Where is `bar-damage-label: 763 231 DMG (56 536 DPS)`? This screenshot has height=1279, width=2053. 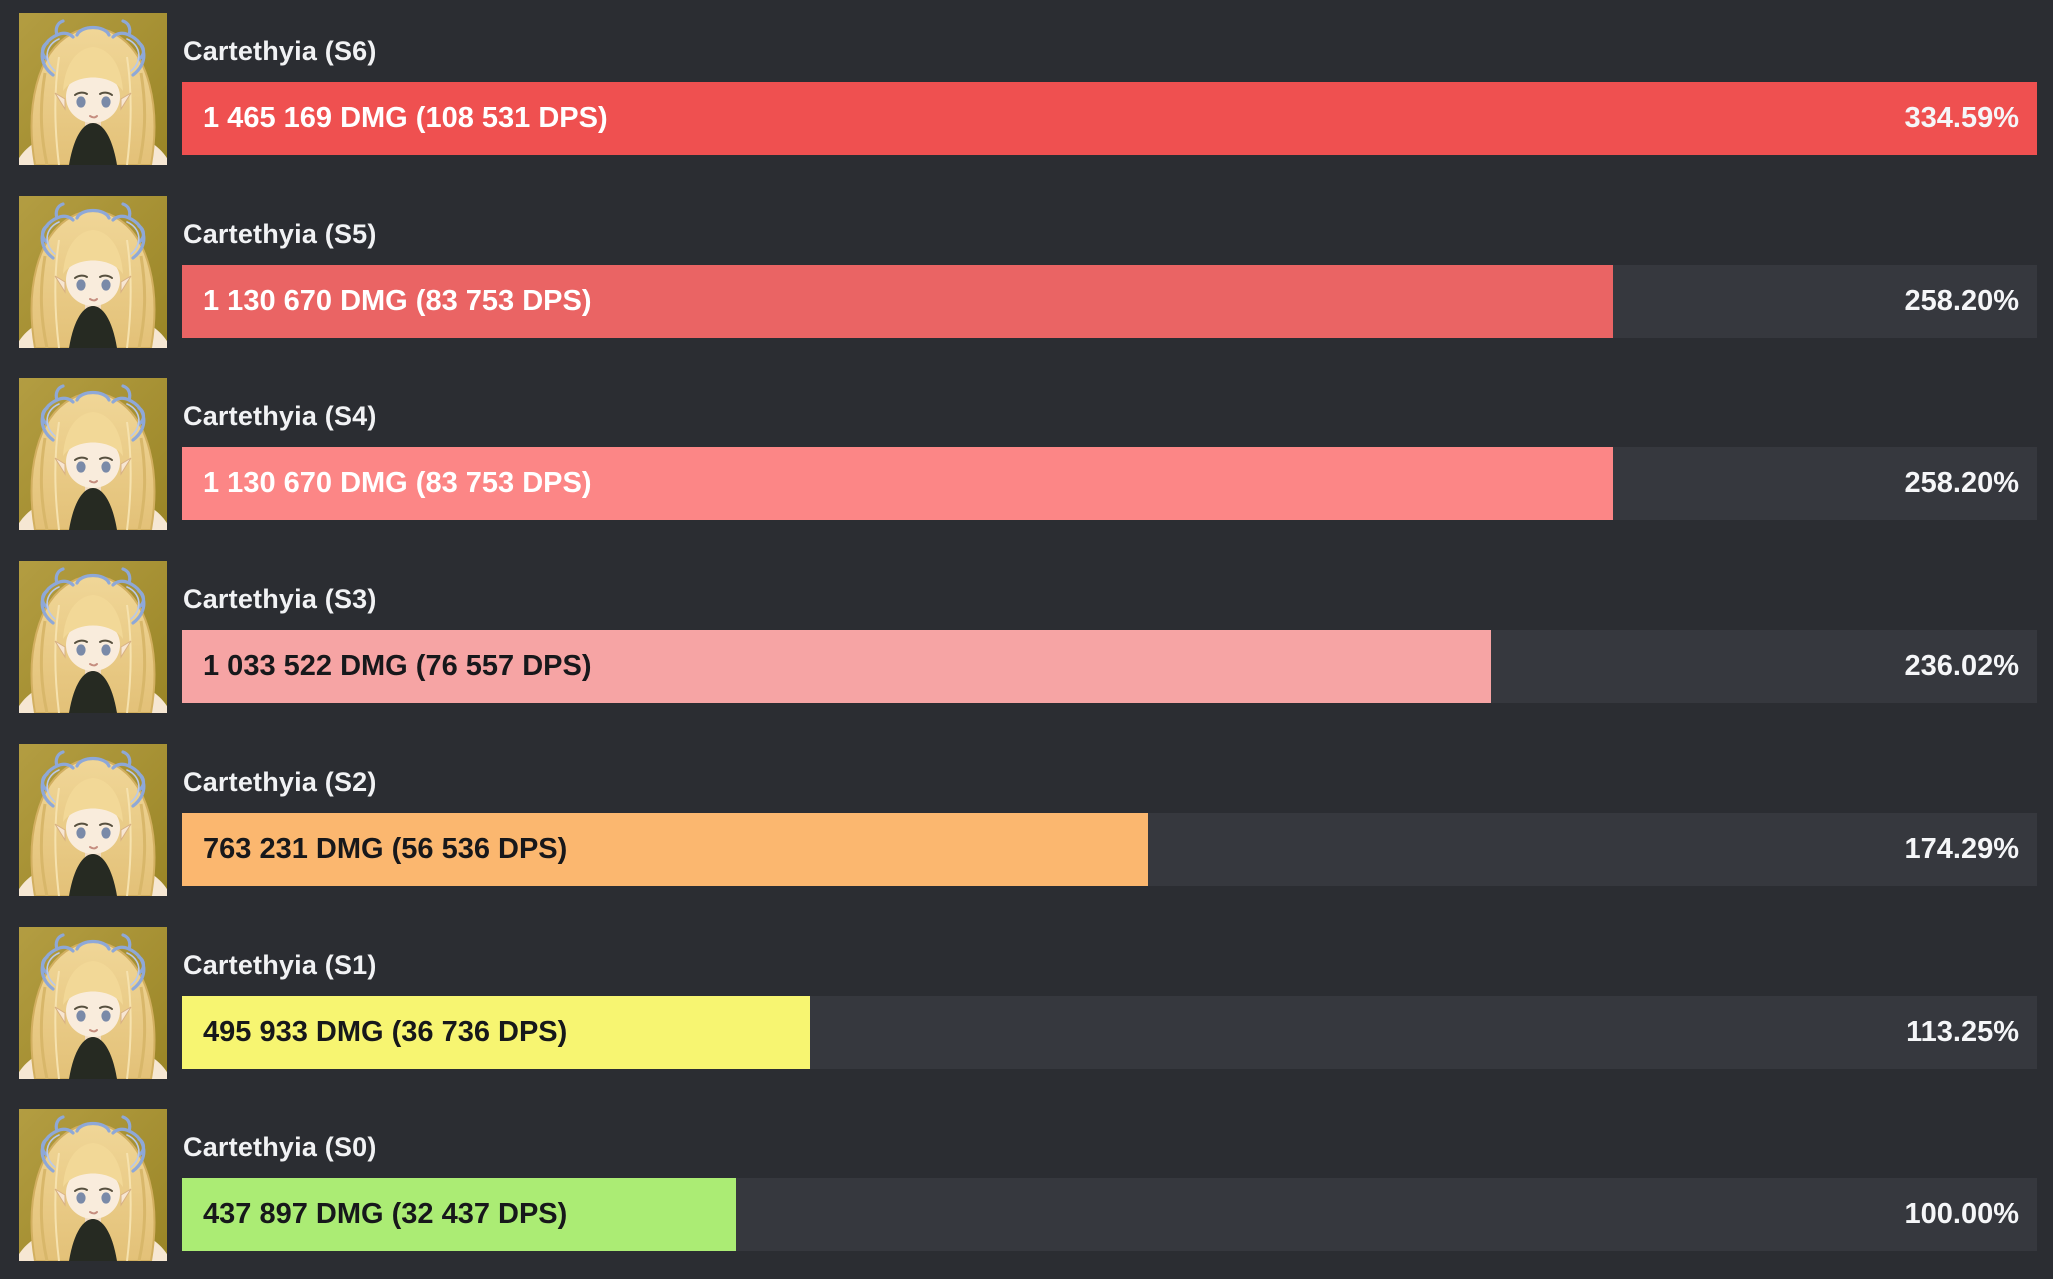
bar-damage-label: 763 231 DMG (56 536 DPS) is located at coordinates (385, 848).